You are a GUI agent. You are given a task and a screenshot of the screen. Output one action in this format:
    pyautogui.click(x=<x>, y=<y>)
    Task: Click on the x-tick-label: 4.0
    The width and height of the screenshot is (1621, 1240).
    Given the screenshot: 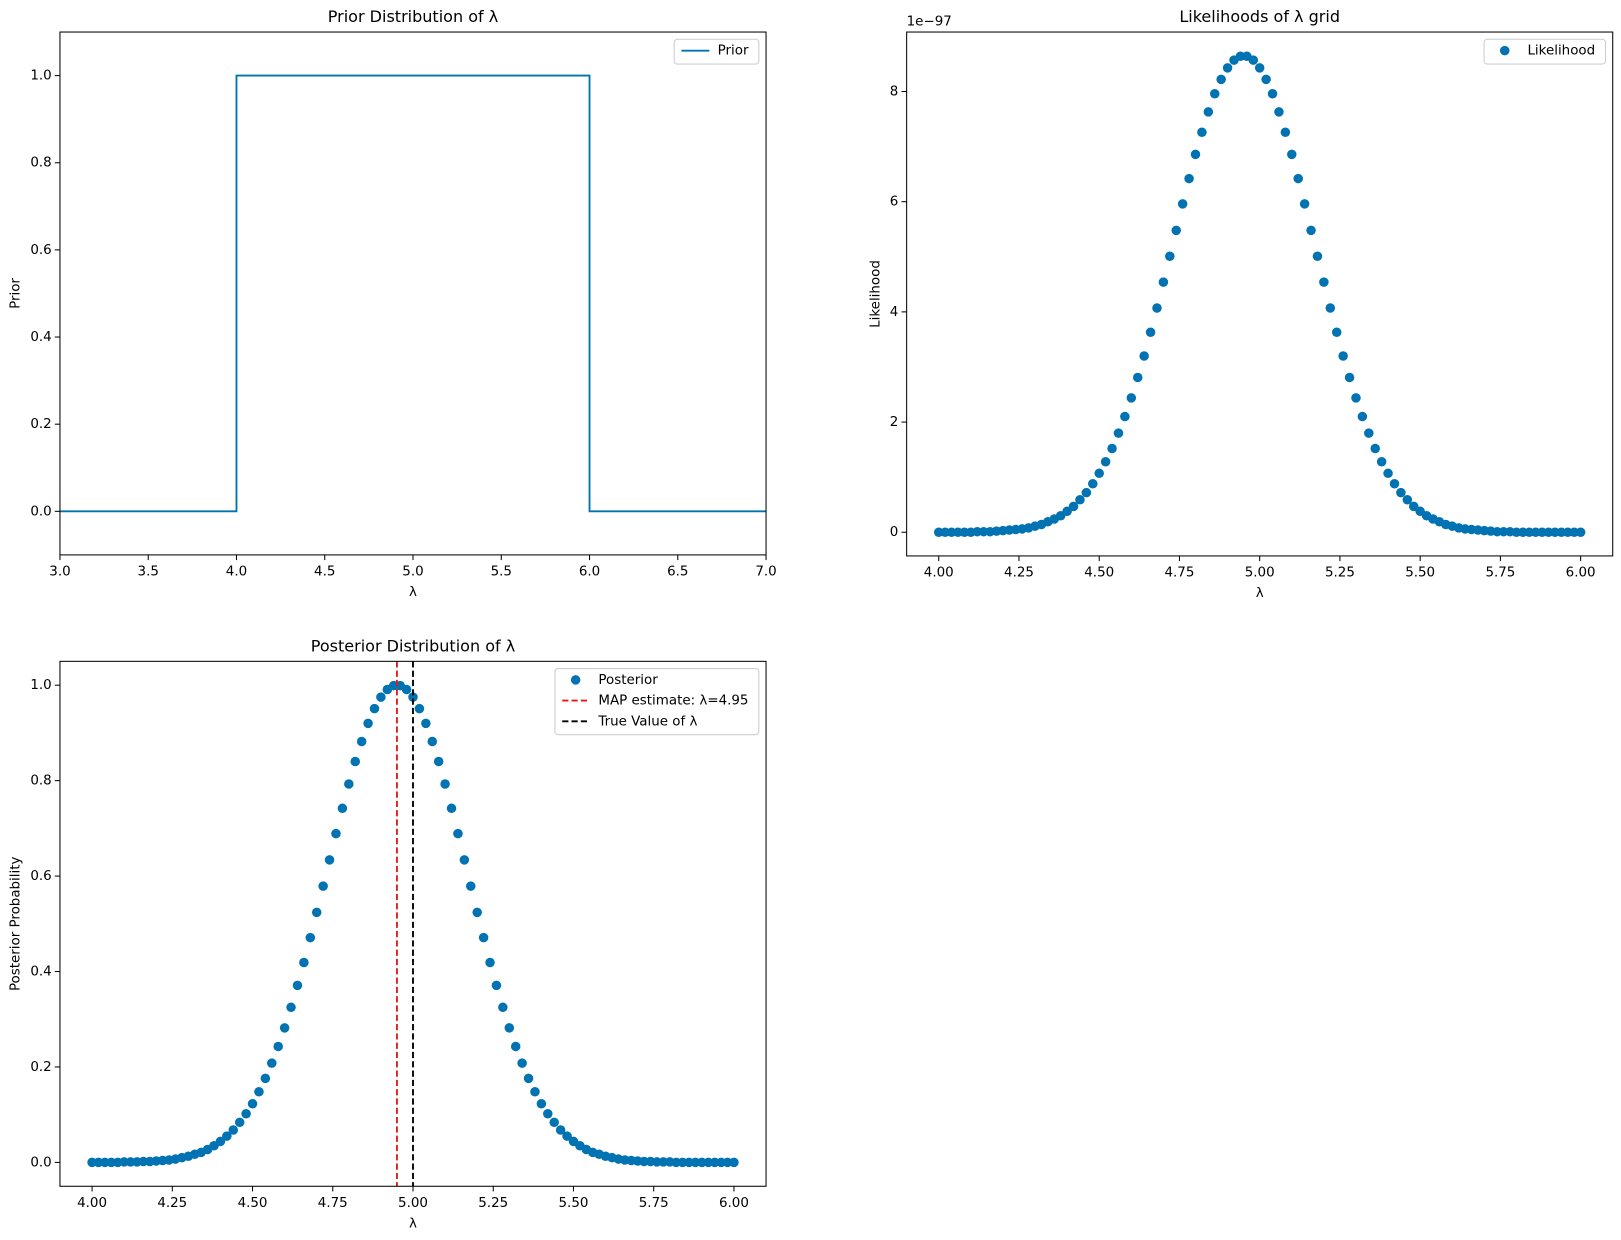 What is the action you would take?
    pyautogui.click(x=236, y=571)
    